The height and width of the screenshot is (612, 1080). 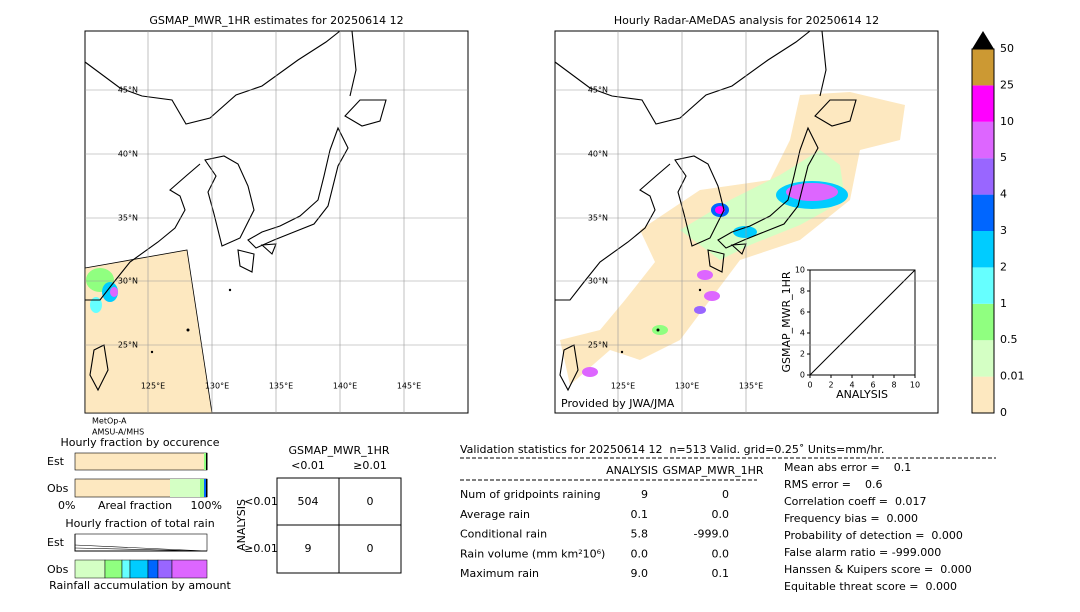 What do you see at coordinates (598, 90) in the screenshot?
I see `lat-label: 45°N` at bounding box center [598, 90].